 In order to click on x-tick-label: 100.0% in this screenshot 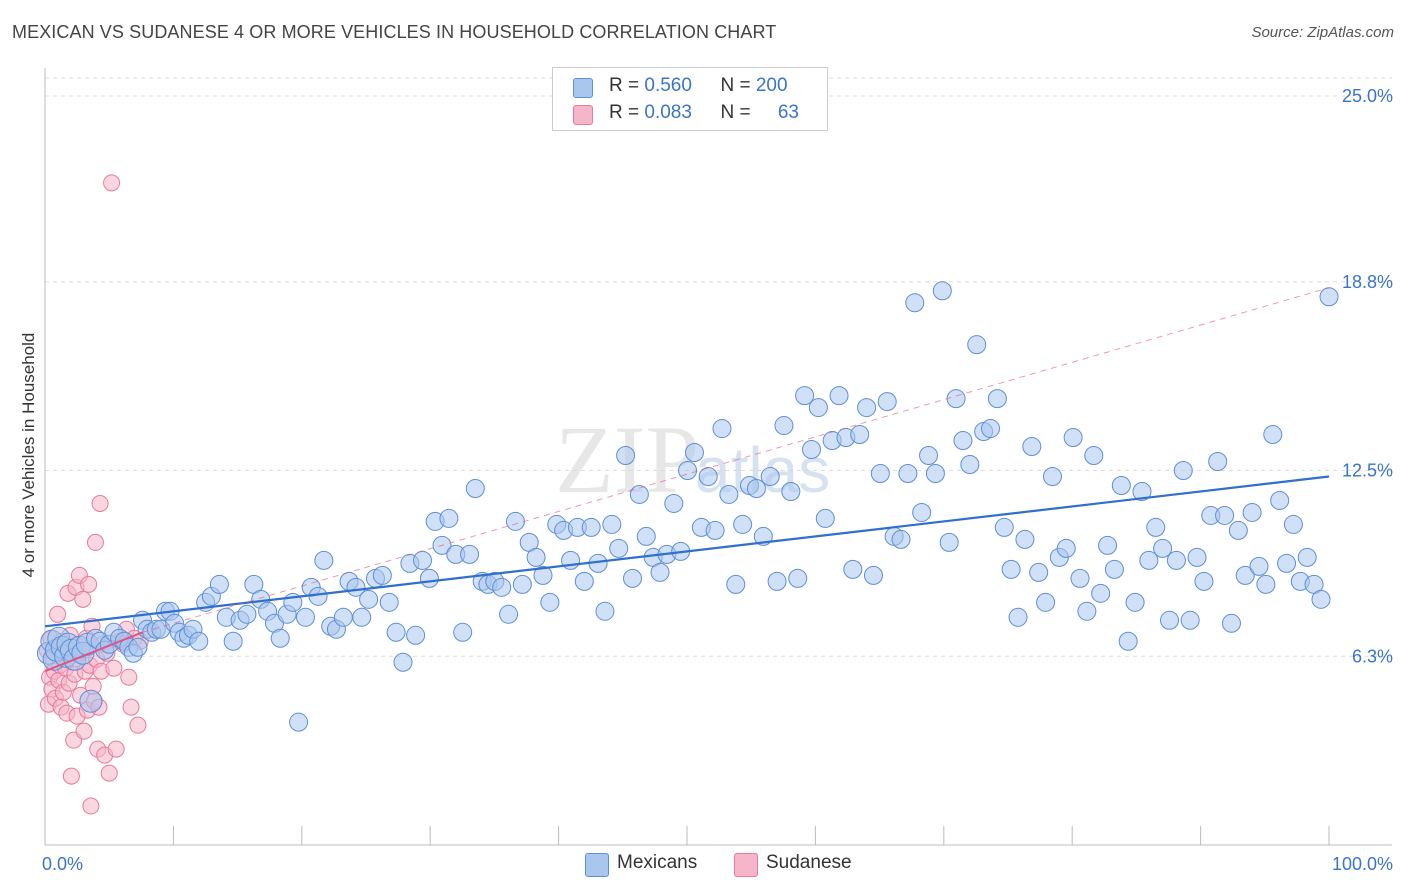, I will do `click(1362, 864)`.